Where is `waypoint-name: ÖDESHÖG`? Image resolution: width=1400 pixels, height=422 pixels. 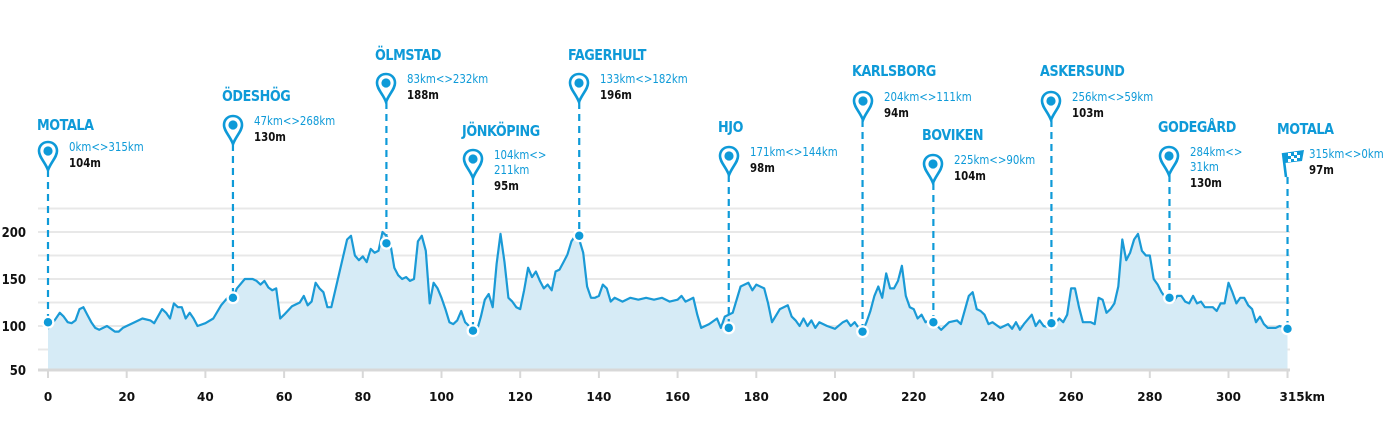
waypoint-name: ÖDESHÖG is located at coordinates (256, 96).